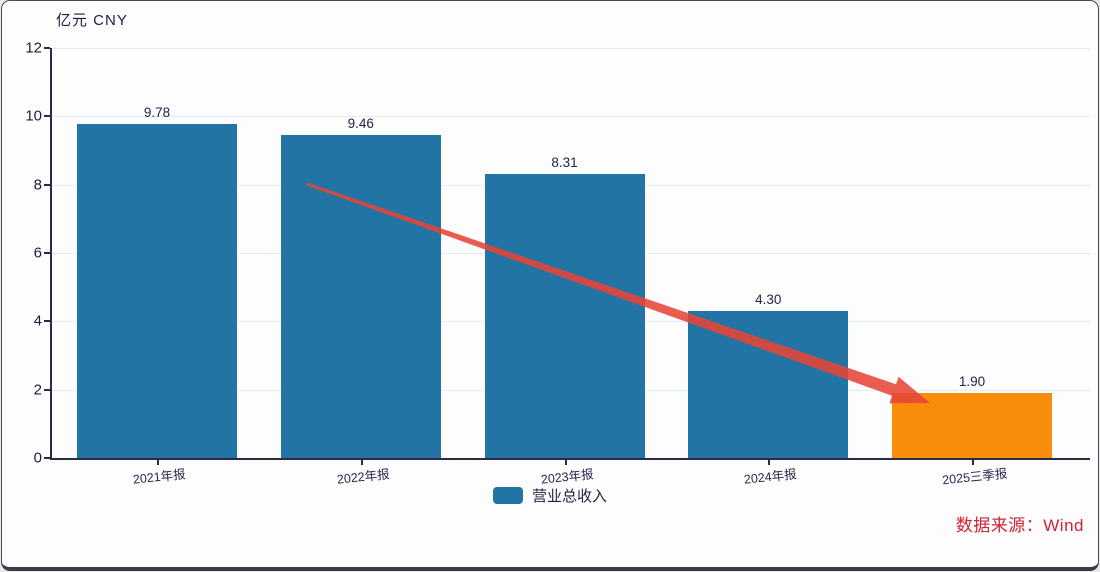 The width and height of the screenshot is (1100, 572). Describe the element at coordinates (92, 20) in the screenshot. I see `y-axis-unit-label: 亿元 CNY` at that location.